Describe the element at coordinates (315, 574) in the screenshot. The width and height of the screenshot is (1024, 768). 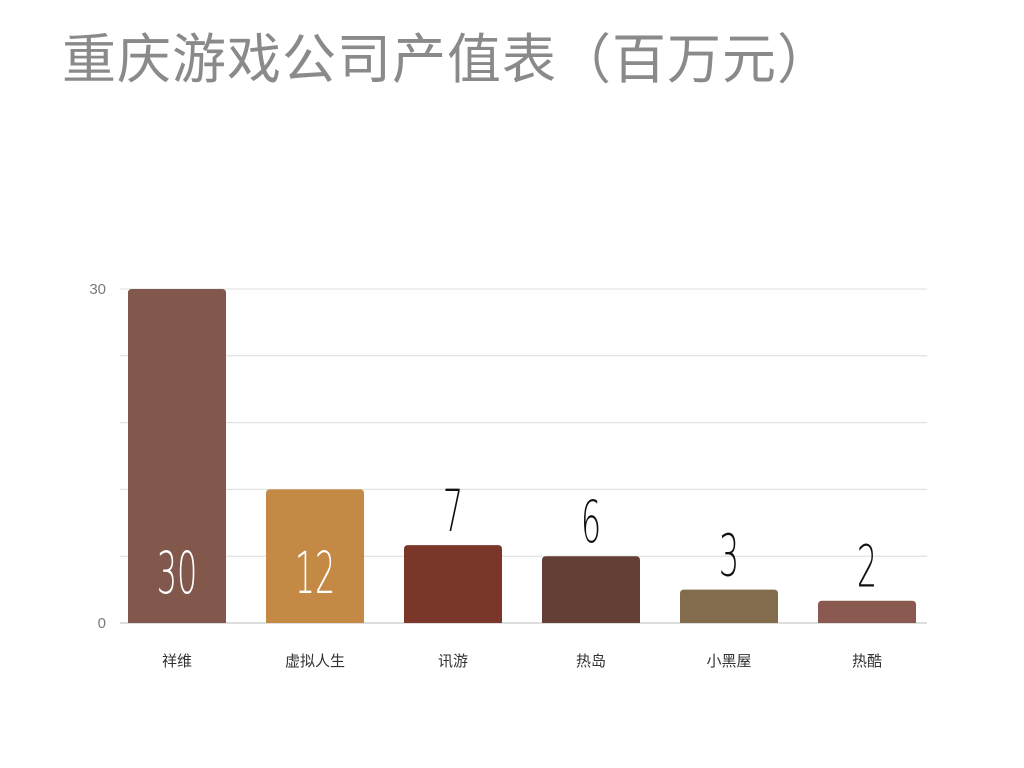
I see `value-label: 12` at that location.